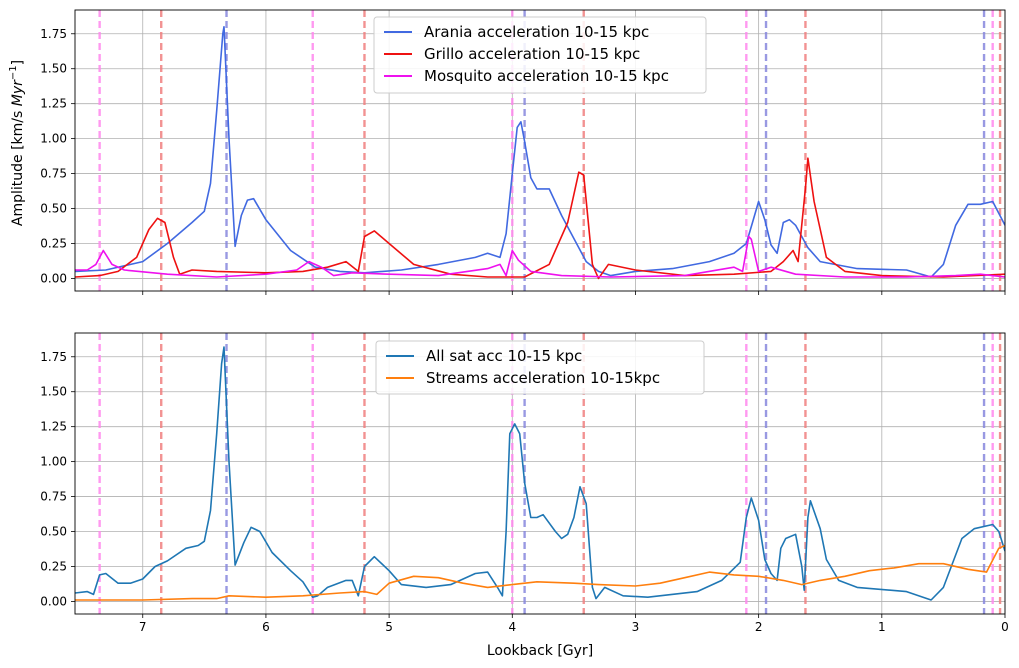 The height and width of the screenshot is (668, 1019). Describe the element at coordinates (882, 627) in the screenshot. I see `x-tick-label: 1` at that location.